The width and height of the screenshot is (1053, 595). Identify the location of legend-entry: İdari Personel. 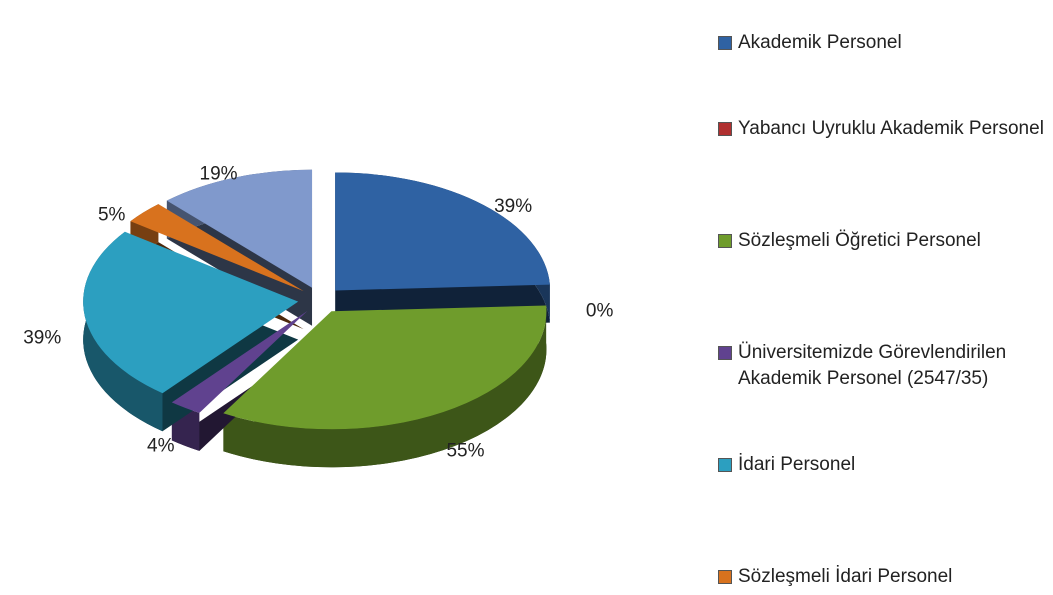
(883, 465).